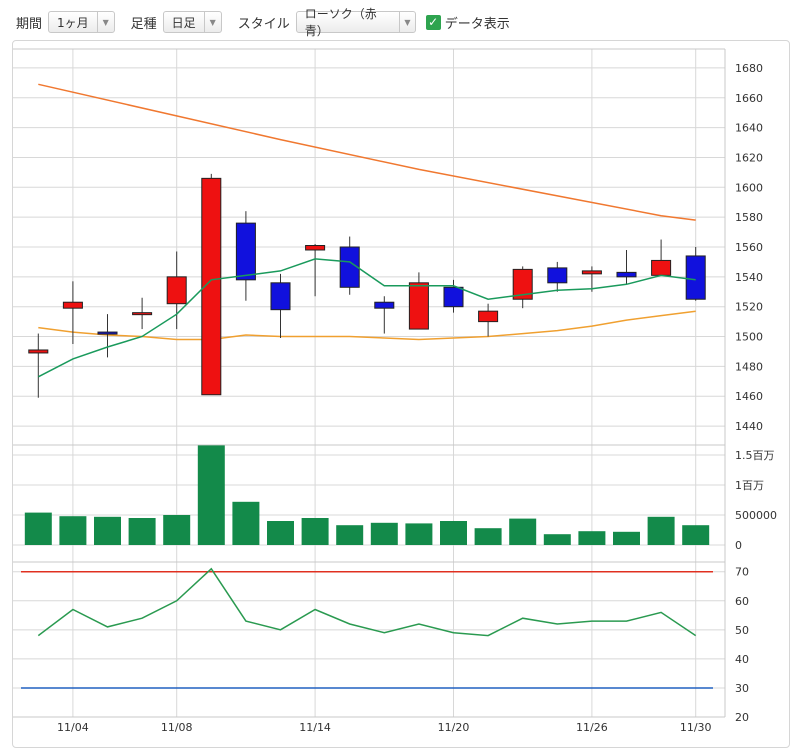 Image resolution: width=800 pixels, height=753 pixels. Describe the element at coordinates (756, 515) in the screenshot. I see `volume-tick-label: 500000` at that location.